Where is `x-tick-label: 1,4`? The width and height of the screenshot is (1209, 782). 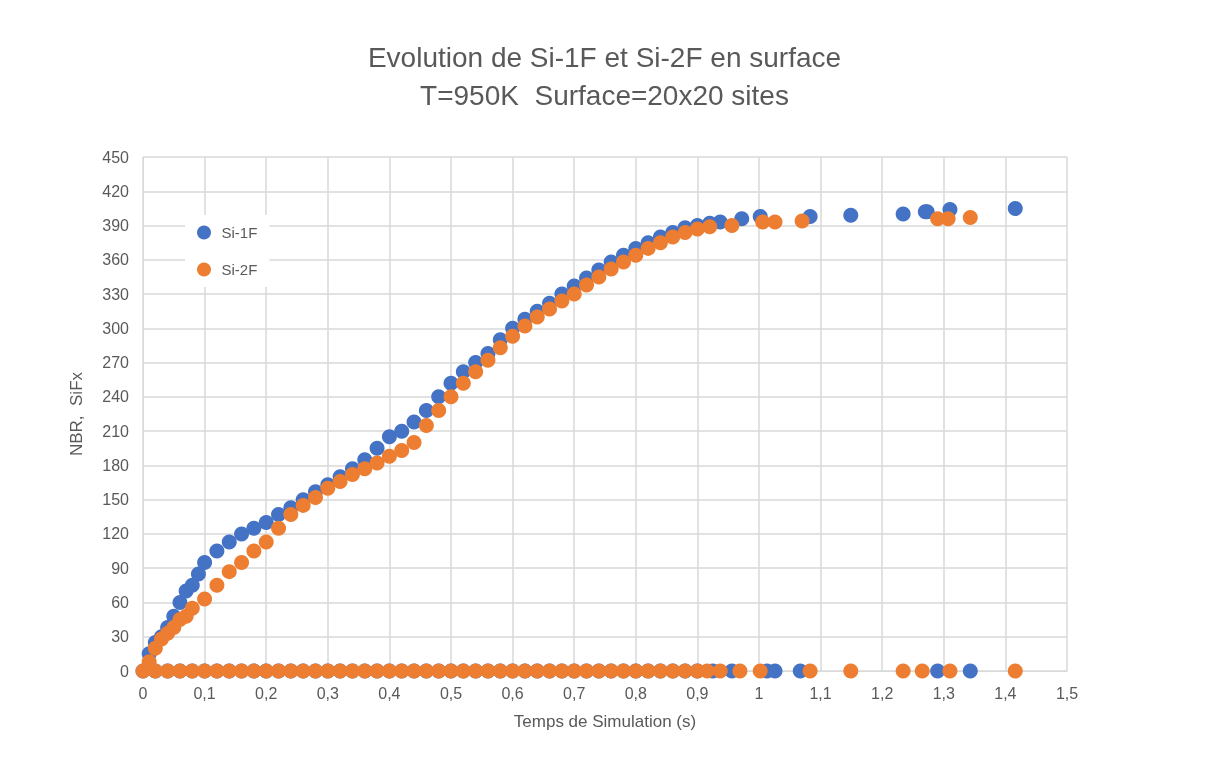
x-tick-label: 1,4 is located at coordinates (1005, 693).